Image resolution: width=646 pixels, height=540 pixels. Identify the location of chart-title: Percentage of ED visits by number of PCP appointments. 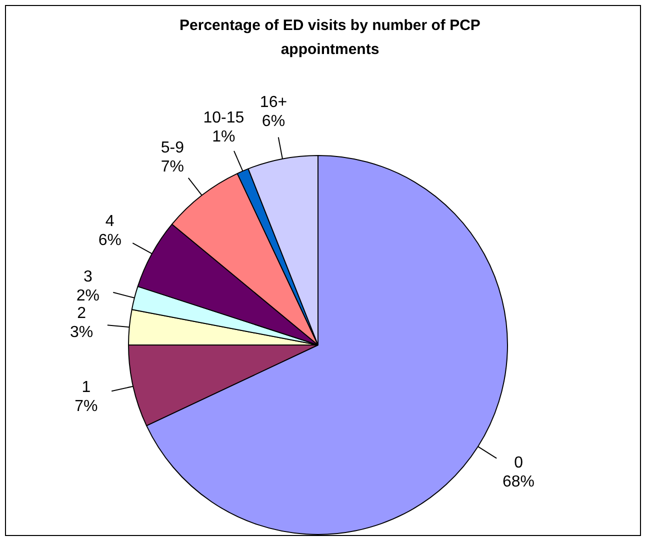
(330, 38).